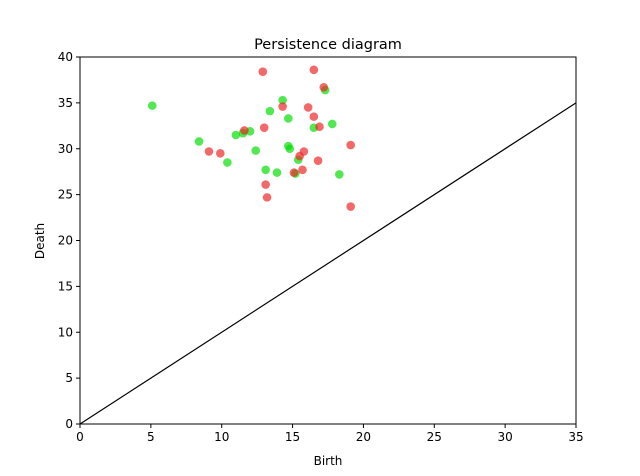 The width and height of the screenshot is (640, 476). I want to click on y-axis-label: Death, so click(40, 241).